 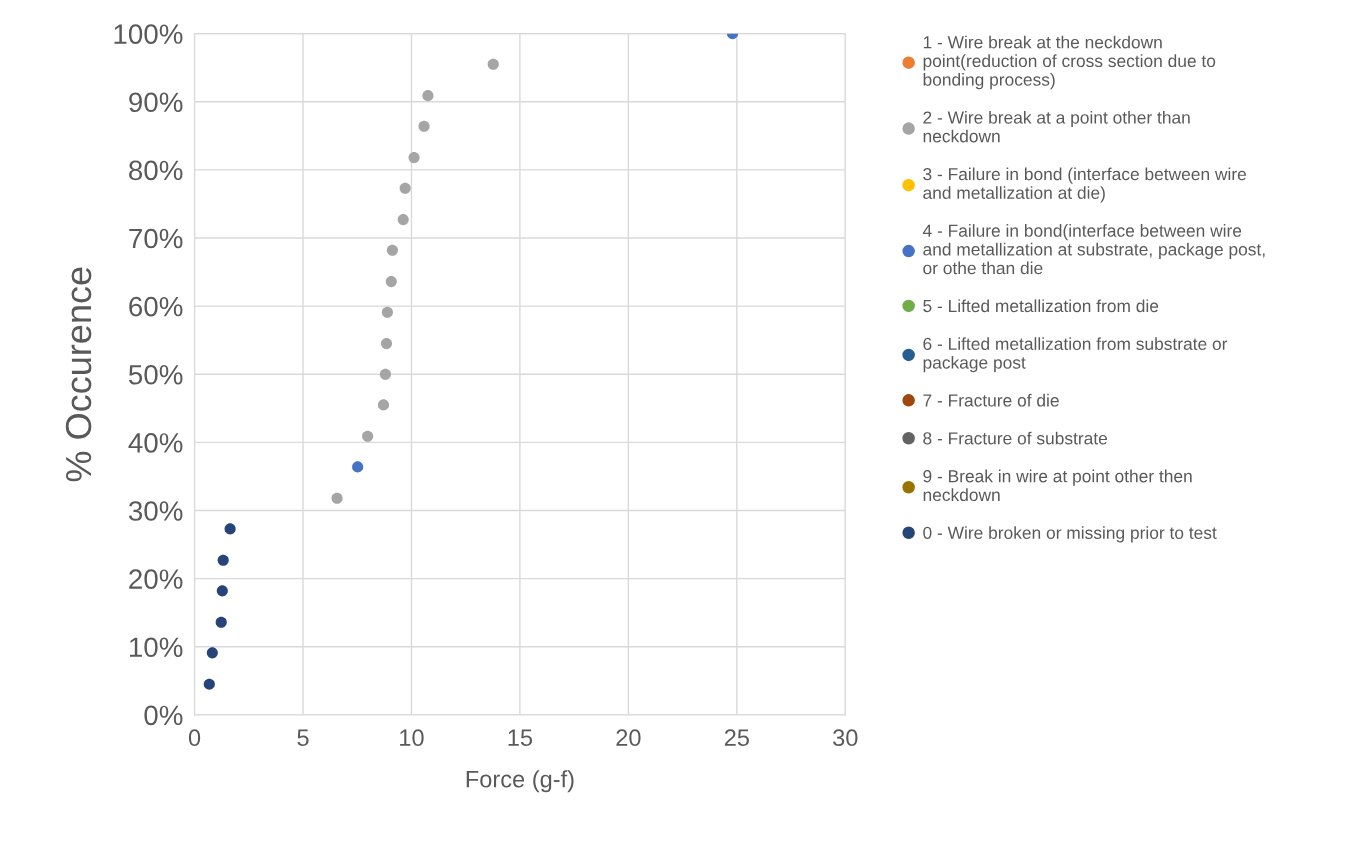 What do you see at coordinates (148, 34) in the screenshot?
I see `y-tick-label: 100%` at bounding box center [148, 34].